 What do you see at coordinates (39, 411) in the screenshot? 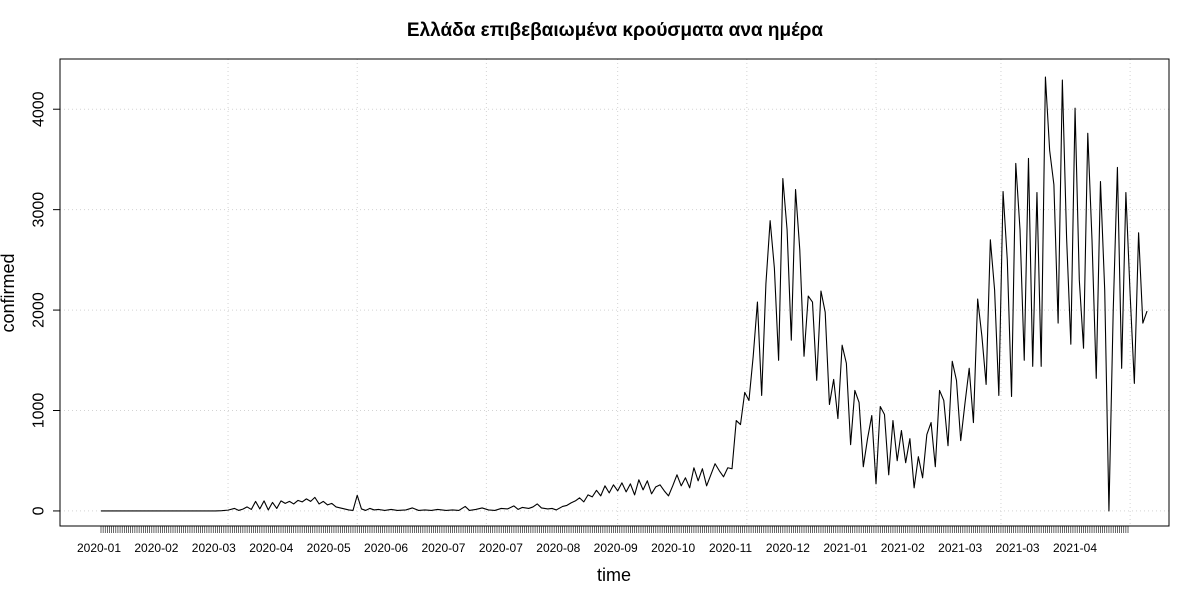
I see `y-tick-label: 1000` at bounding box center [39, 411].